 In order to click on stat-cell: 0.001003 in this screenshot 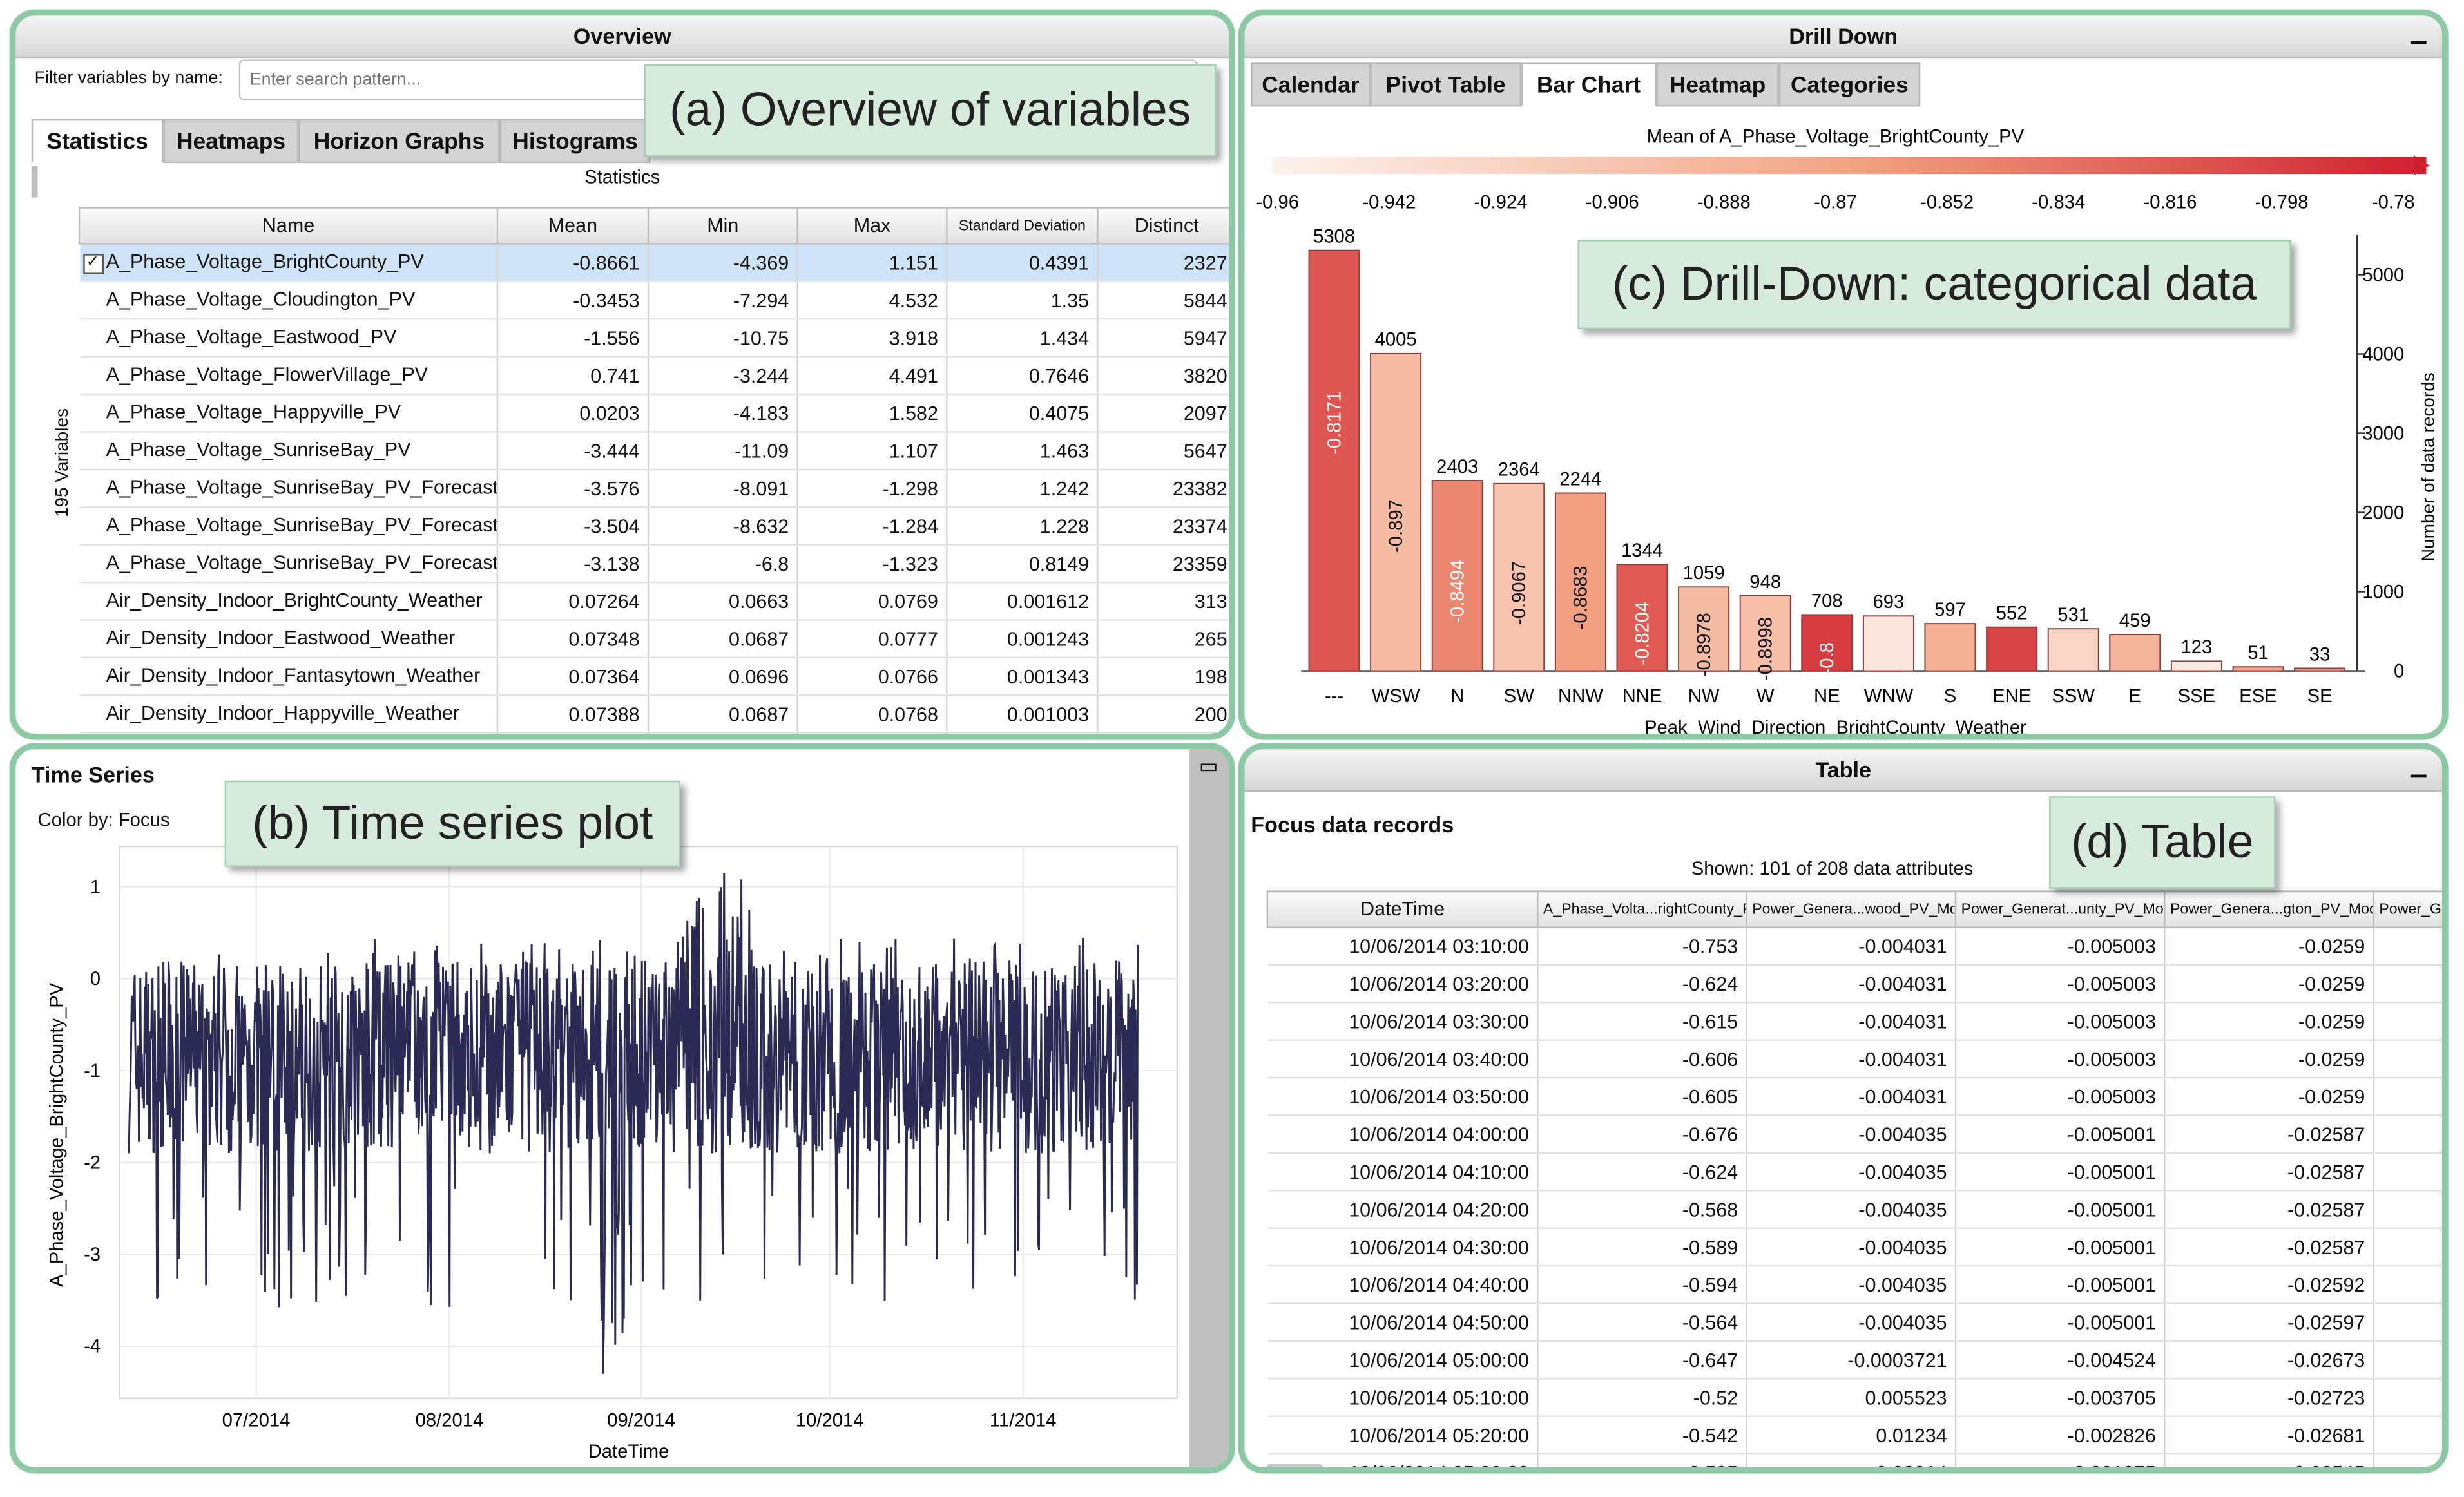, I will do `click(1023, 715)`.